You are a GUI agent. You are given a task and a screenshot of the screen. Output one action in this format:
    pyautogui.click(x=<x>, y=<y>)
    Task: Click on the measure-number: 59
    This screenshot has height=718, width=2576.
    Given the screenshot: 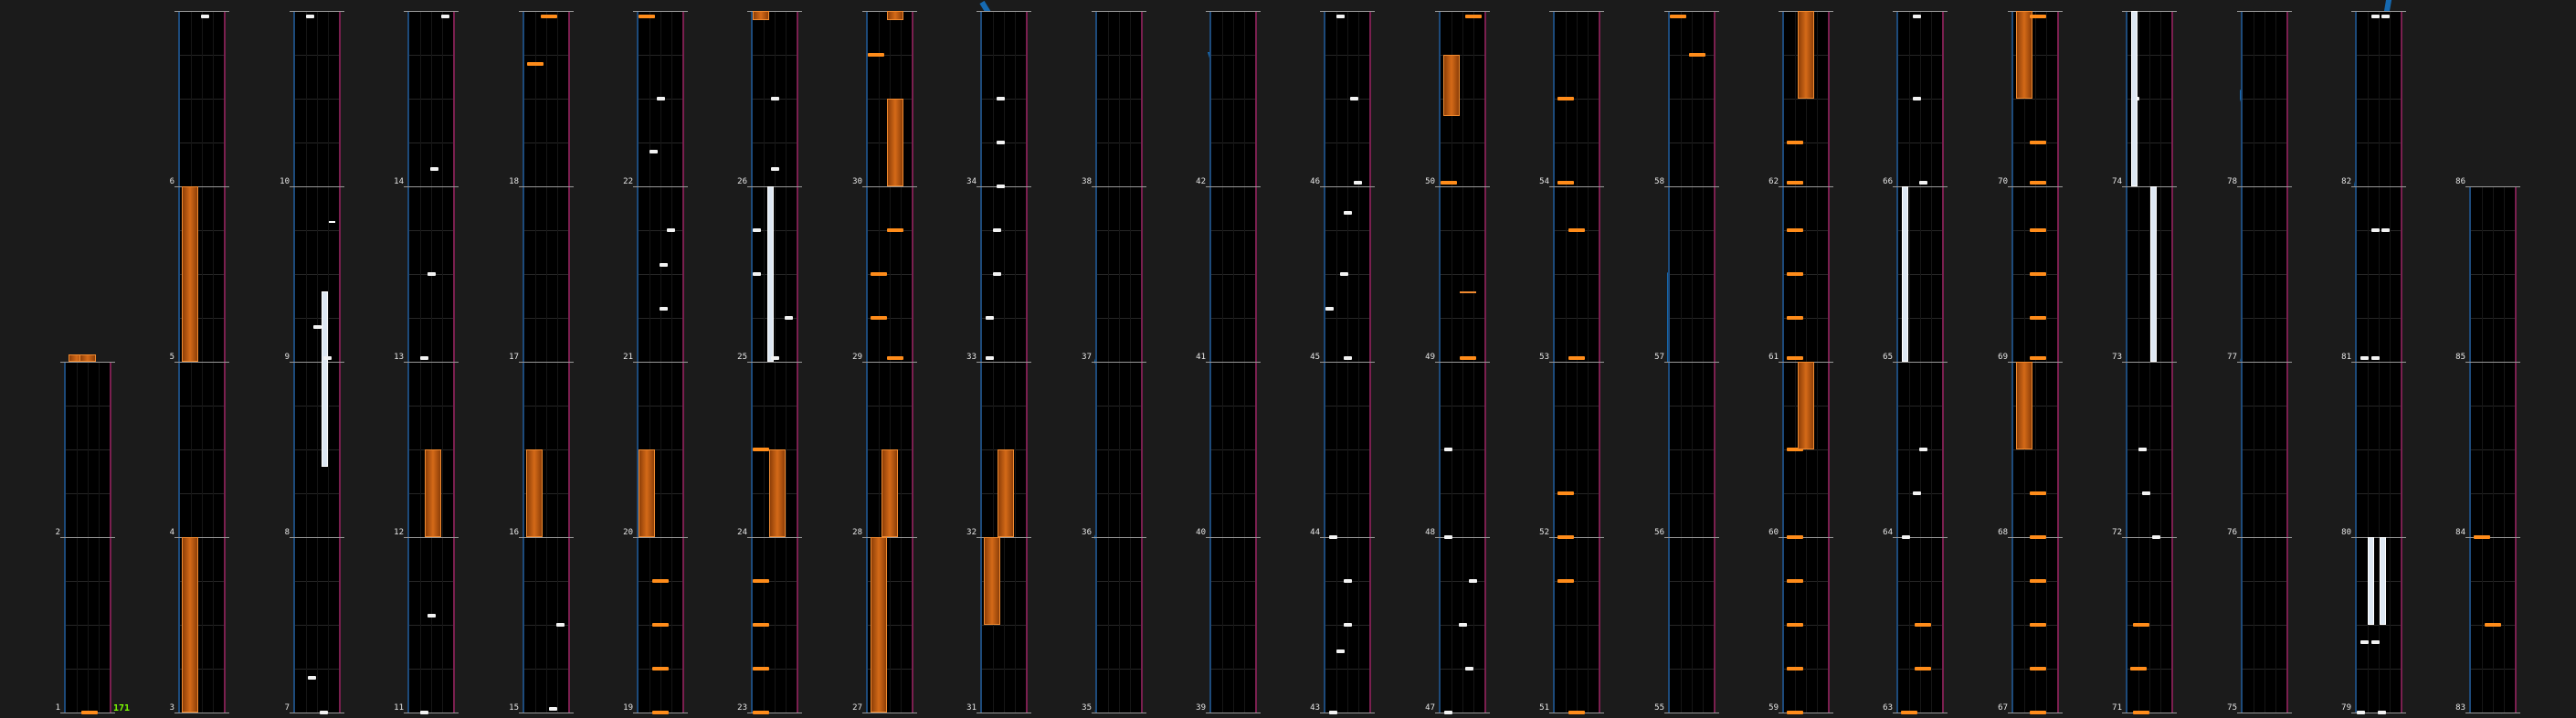 What is the action you would take?
    pyautogui.click(x=1774, y=708)
    